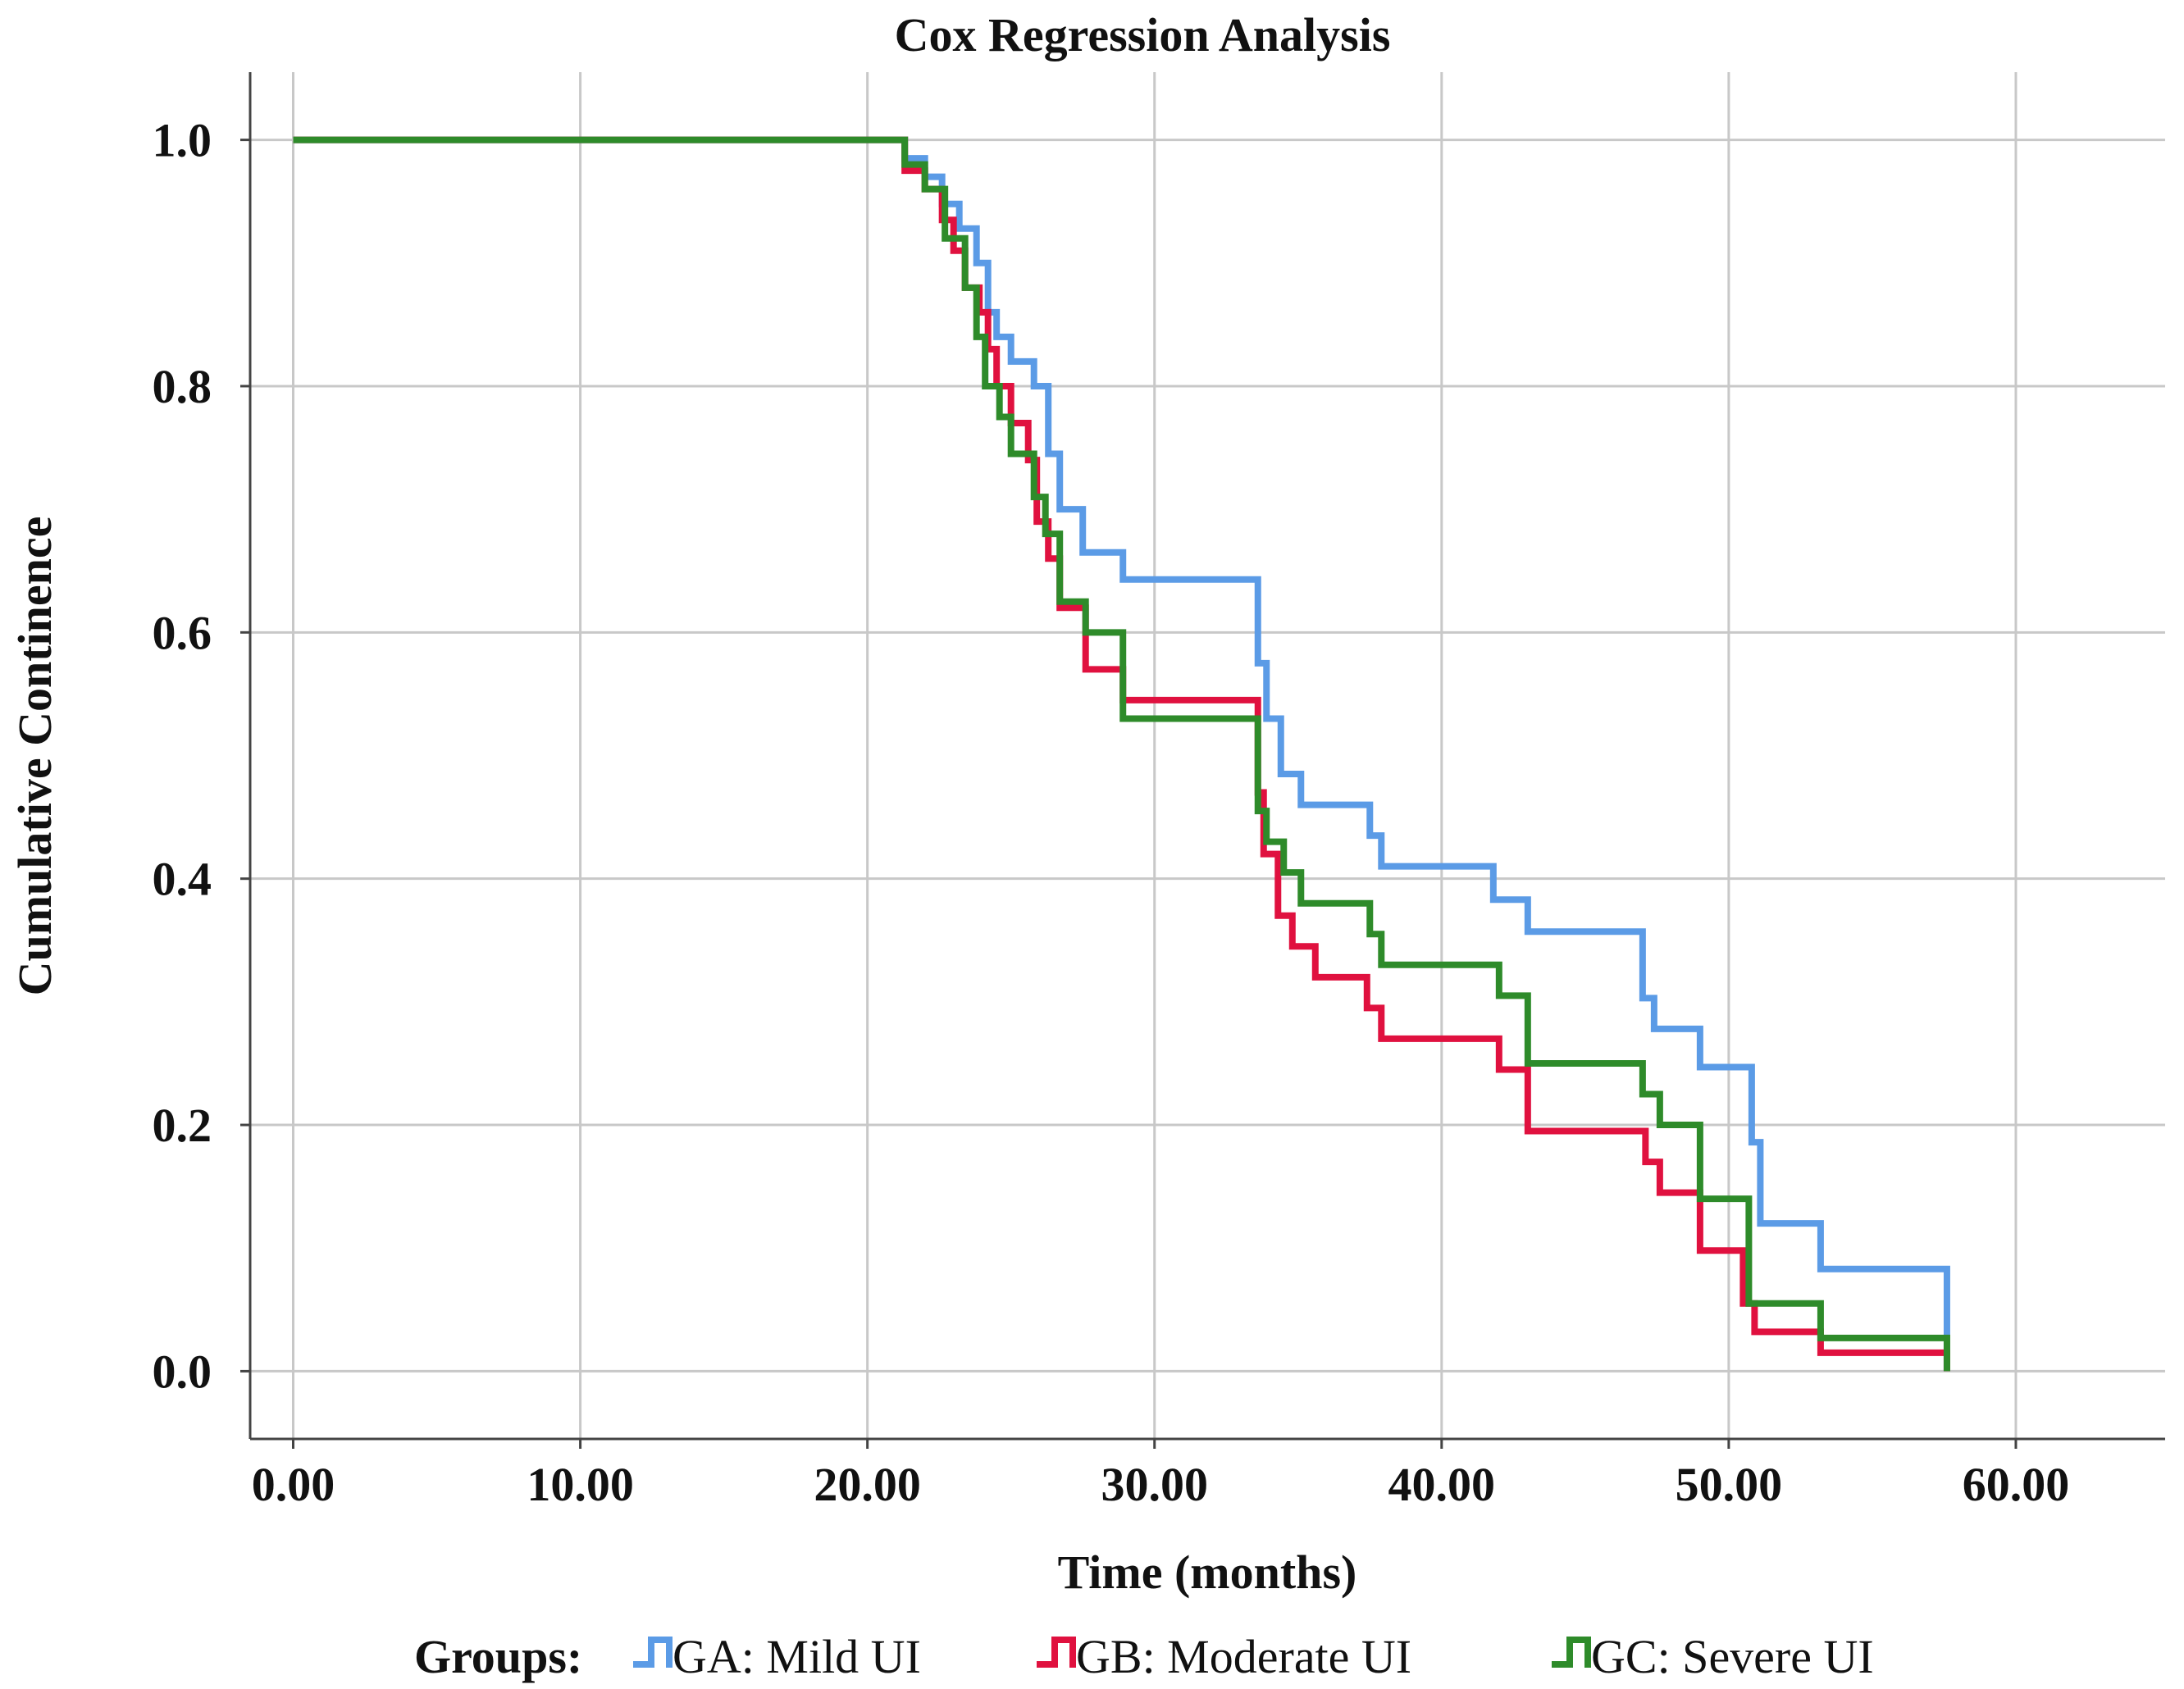 The width and height of the screenshot is (2184, 1689). I want to click on y-tick-label: 0.4, so click(182, 879).